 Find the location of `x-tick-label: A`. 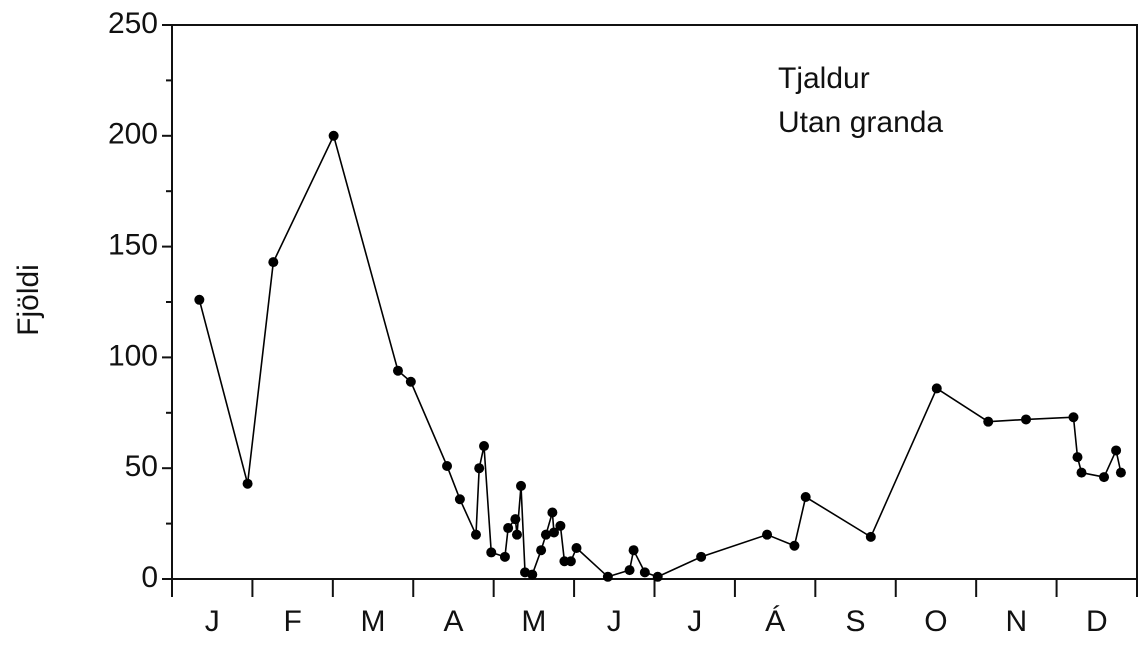

x-tick-label: A is located at coordinates (453, 621).